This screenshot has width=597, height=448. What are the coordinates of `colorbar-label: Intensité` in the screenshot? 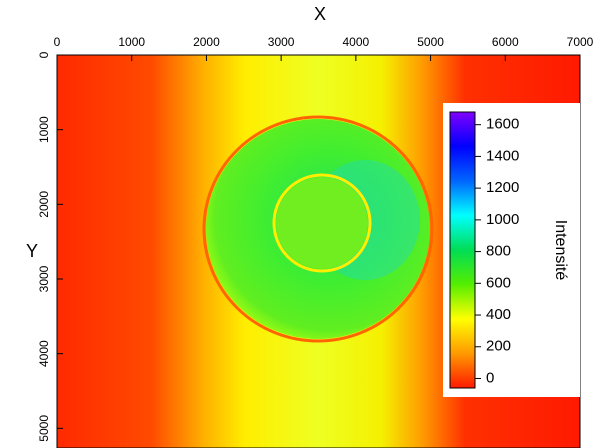 It's located at (560, 250).